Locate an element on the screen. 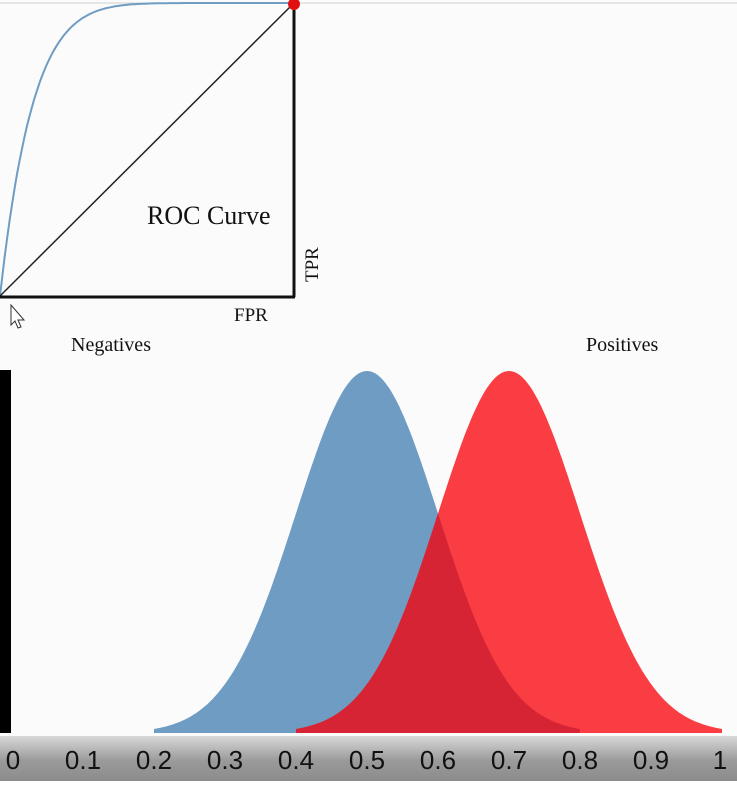  x-tick-label: 0.4 is located at coordinates (296, 760).